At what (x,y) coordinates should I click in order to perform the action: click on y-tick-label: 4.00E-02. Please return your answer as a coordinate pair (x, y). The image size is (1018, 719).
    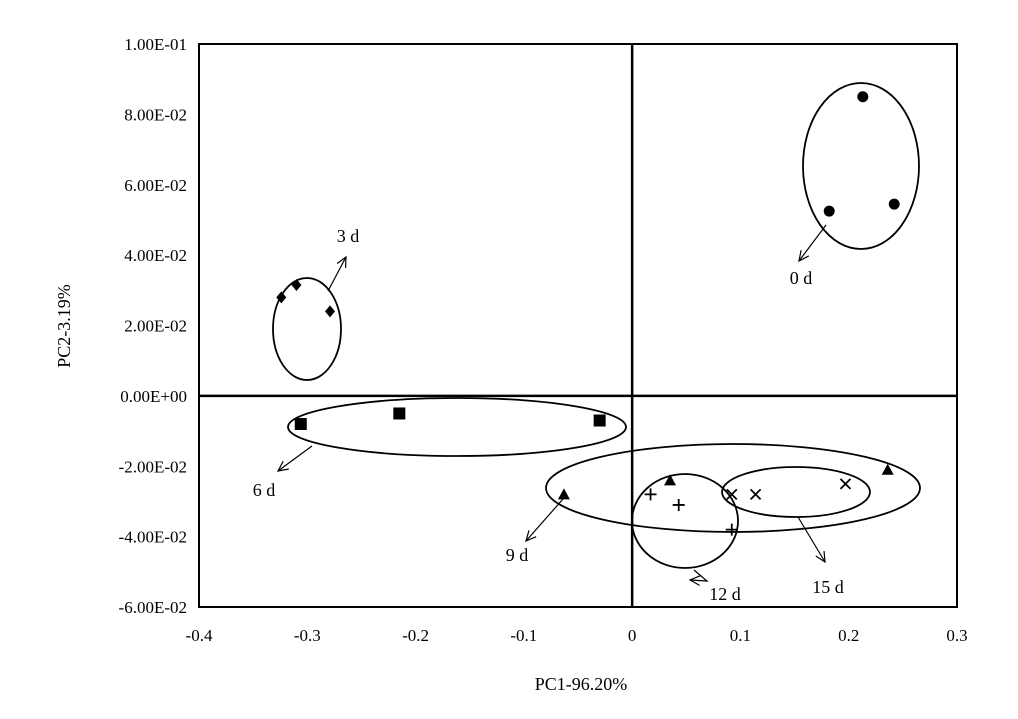
    Looking at the image, I should click on (155, 255).